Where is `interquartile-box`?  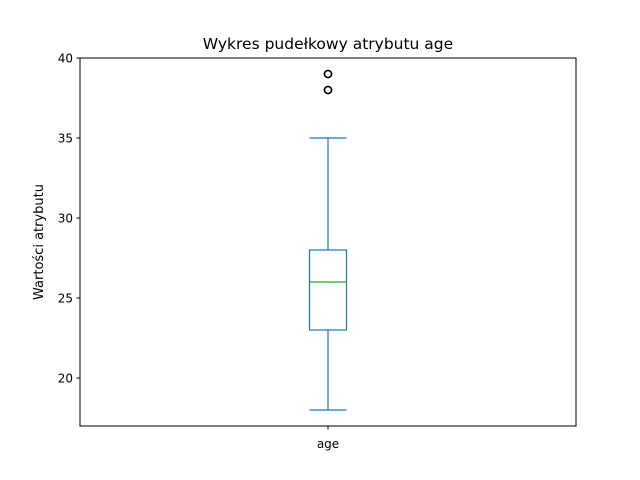
interquartile-box is located at coordinates (328, 290).